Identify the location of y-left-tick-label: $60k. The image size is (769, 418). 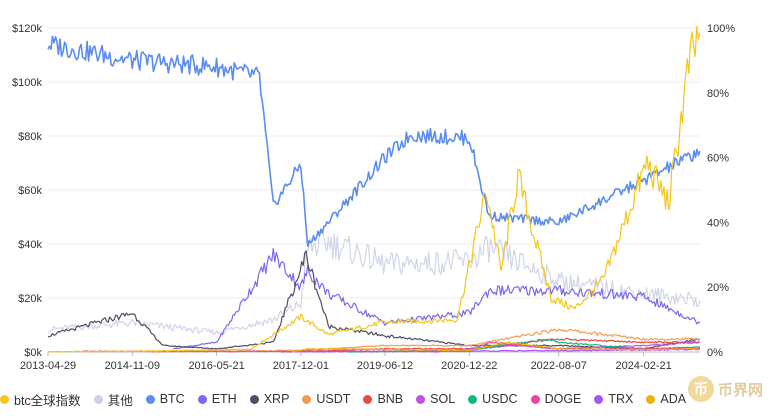
(30, 191).